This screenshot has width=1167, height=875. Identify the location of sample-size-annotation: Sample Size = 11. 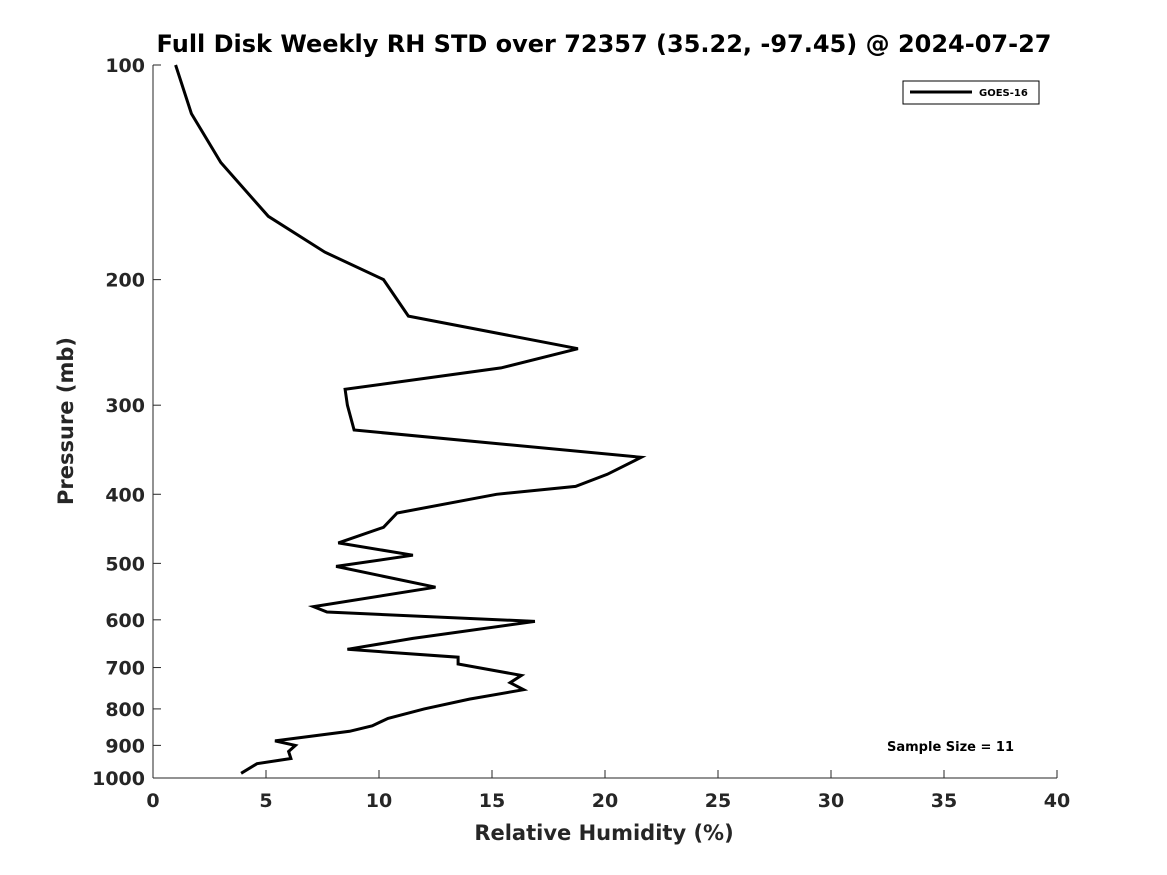
(950, 747).